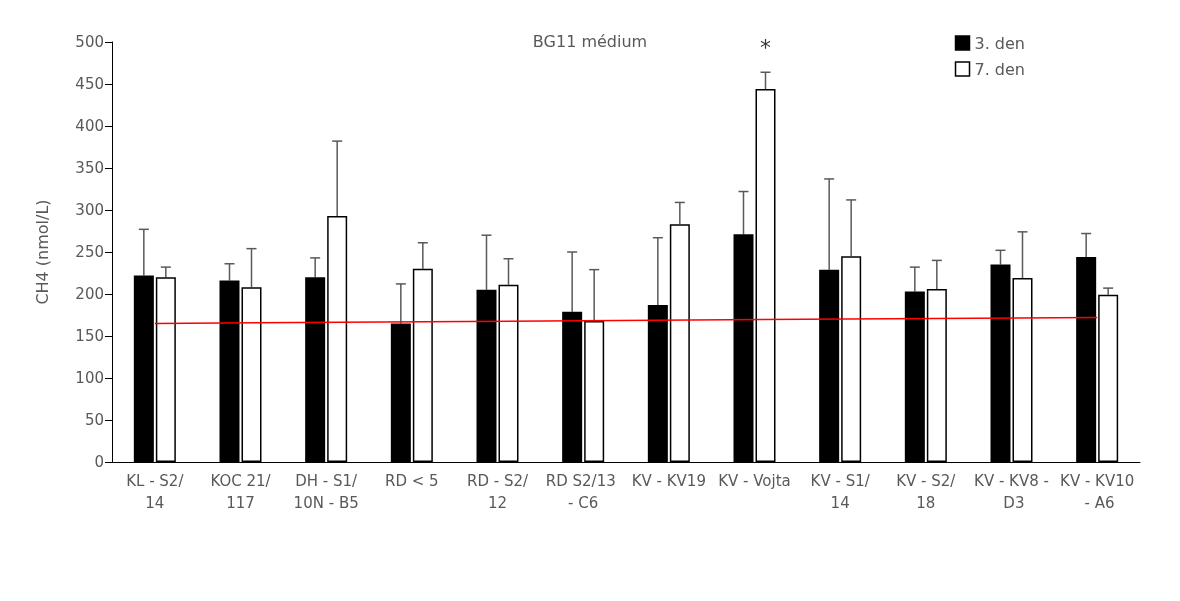 The width and height of the screenshot is (1180, 601). Describe the element at coordinates (590, 41) in the screenshot. I see `chart-title: BG11 médium` at that location.